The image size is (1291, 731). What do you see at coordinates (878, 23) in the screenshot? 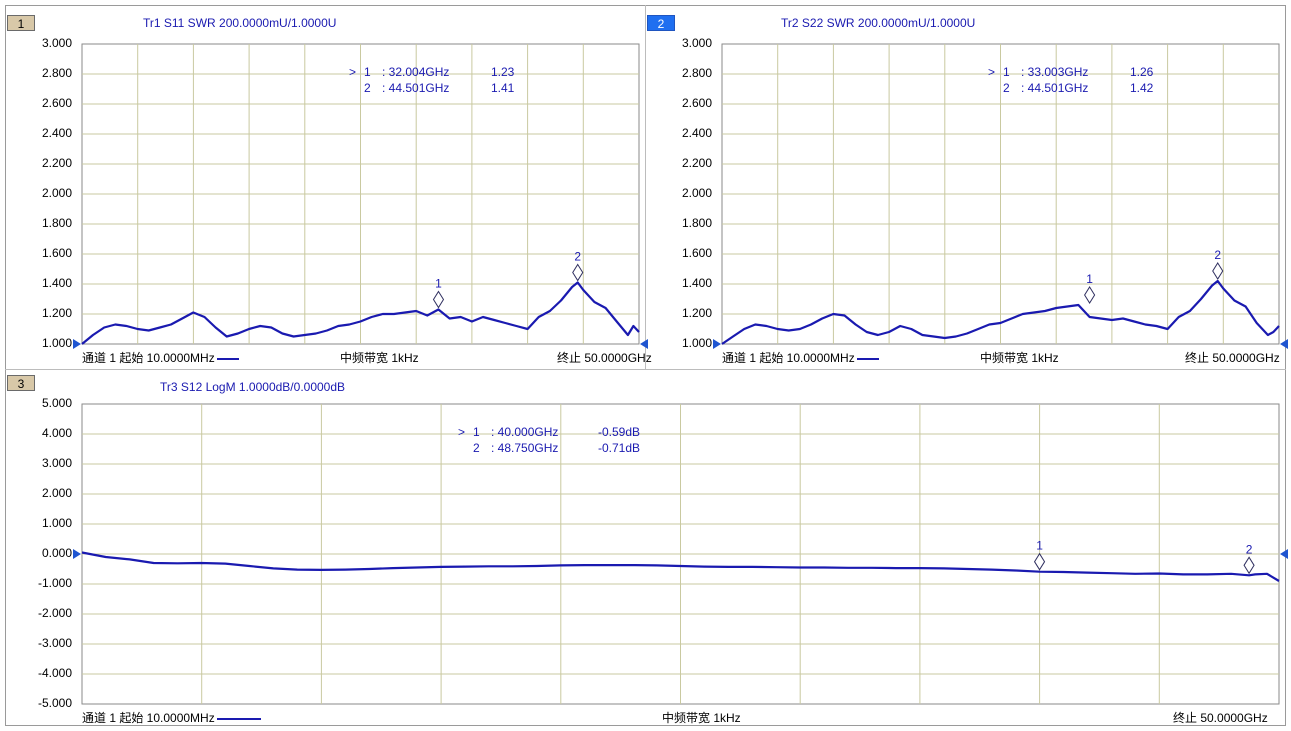
I see `trace-title: Tr2 S22 SWR 200.0000mU/1.0000U` at bounding box center [878, 23].